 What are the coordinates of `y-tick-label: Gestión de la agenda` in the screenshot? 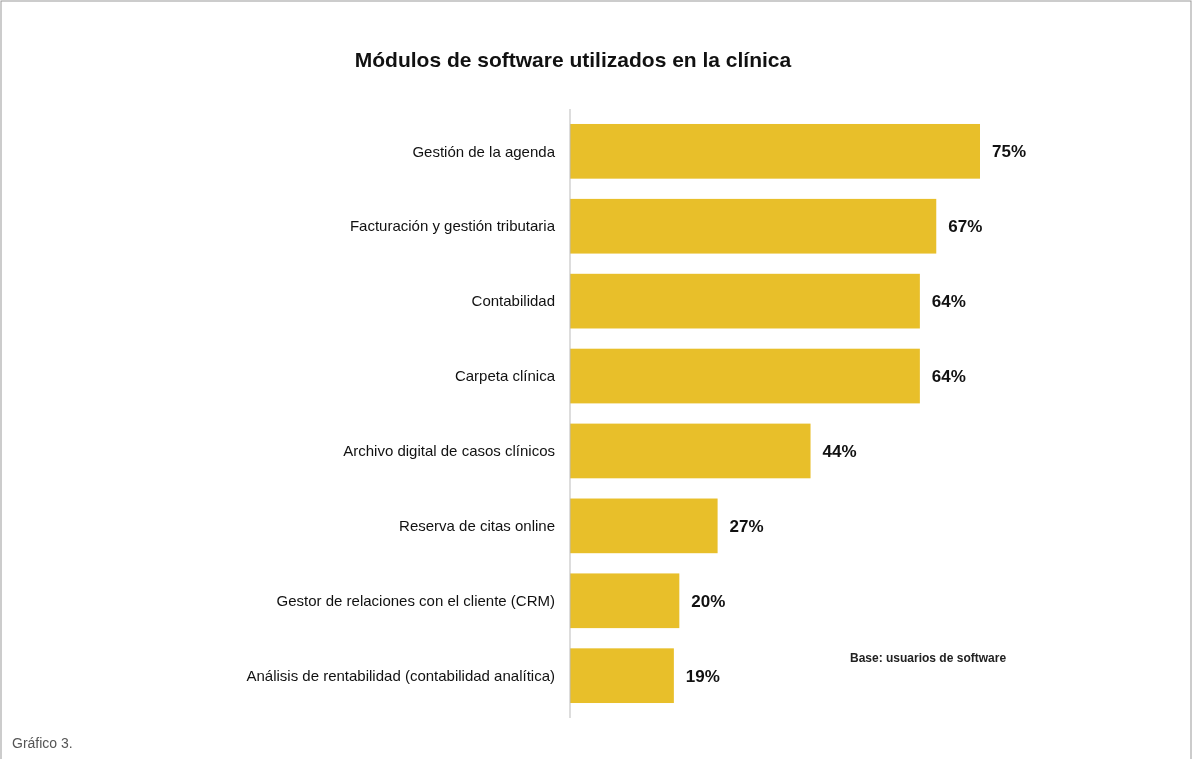 It's located at (484, 151).